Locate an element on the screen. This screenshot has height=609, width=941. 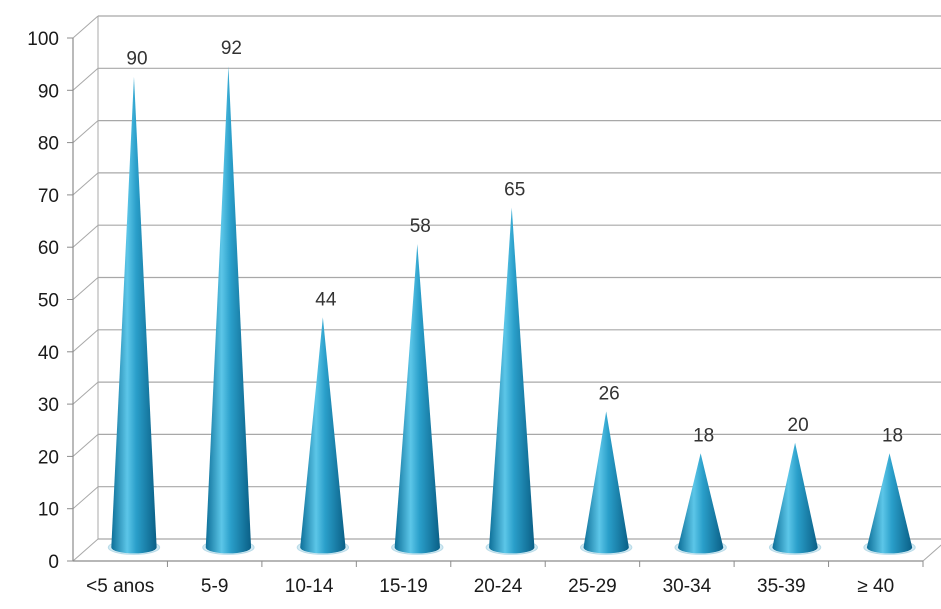
x-tick-label: ≥ 40 is located at coordinates (875, 586).